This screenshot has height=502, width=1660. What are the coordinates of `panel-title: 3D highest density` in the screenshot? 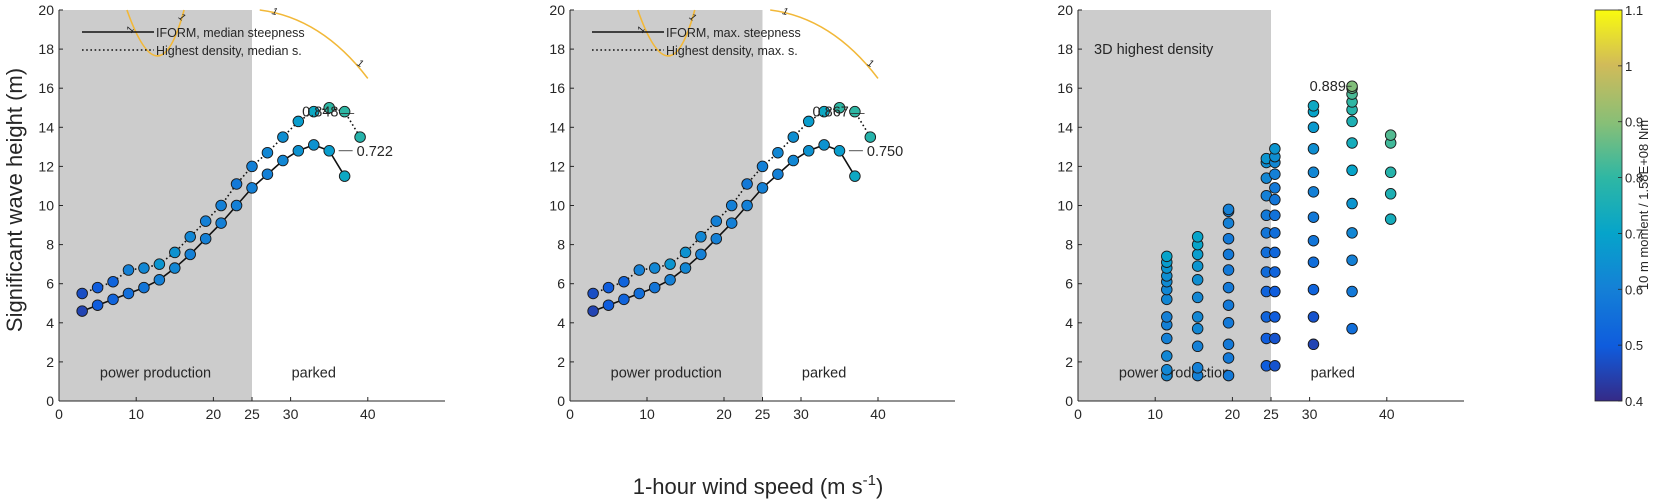 It's located at (1154, 50).